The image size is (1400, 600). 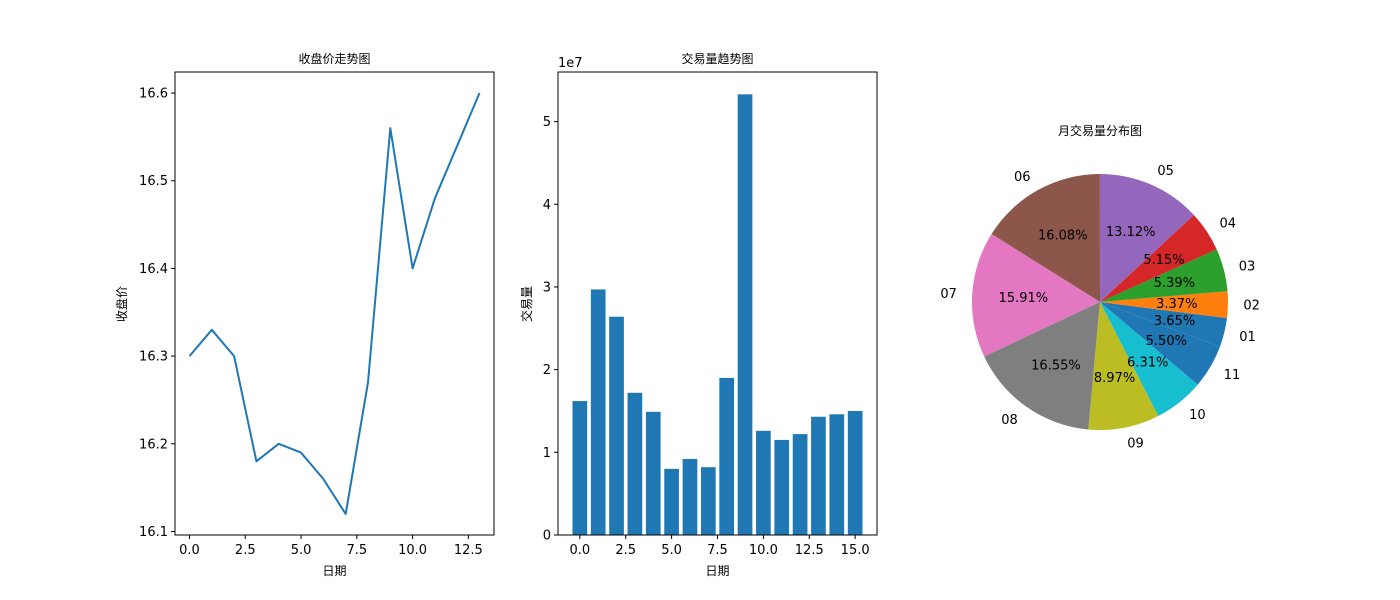 What do you see at coordinates (1174, 283) in the screenshot?
I see `pie-chart-percent-label: 5.39%` at bounding box center [1174, 283].